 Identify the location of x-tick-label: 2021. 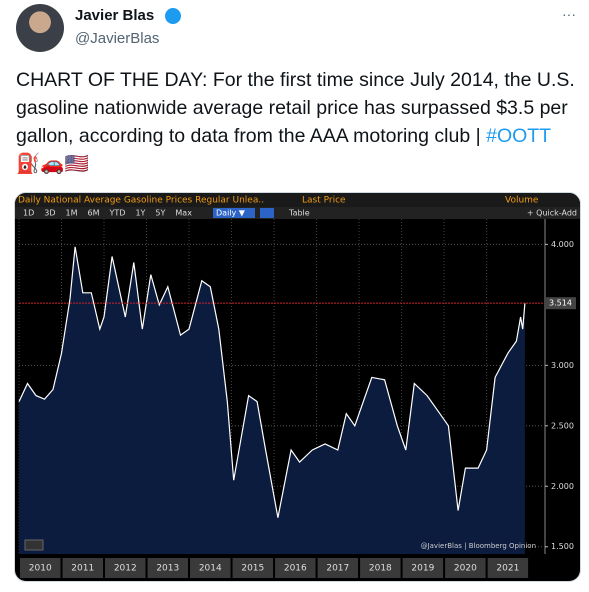
(507, 569).